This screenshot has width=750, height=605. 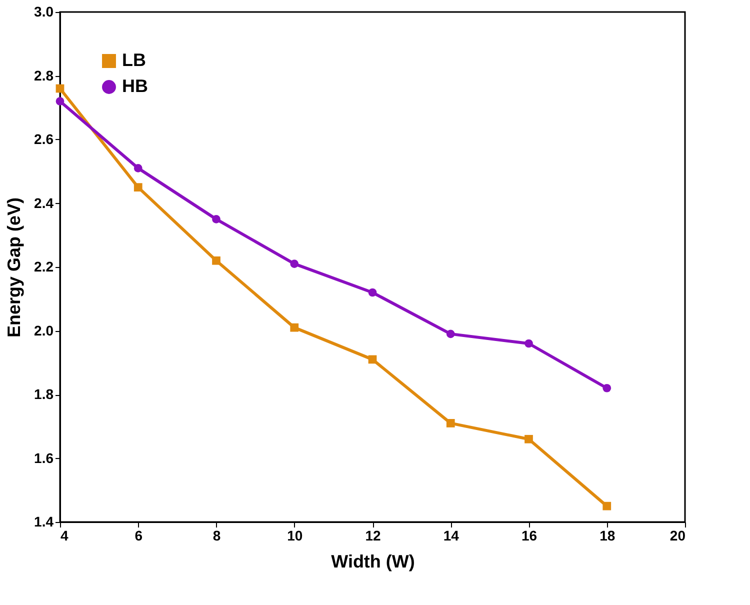 I want to click on legend-label: LB, so click(x=134, y=60).